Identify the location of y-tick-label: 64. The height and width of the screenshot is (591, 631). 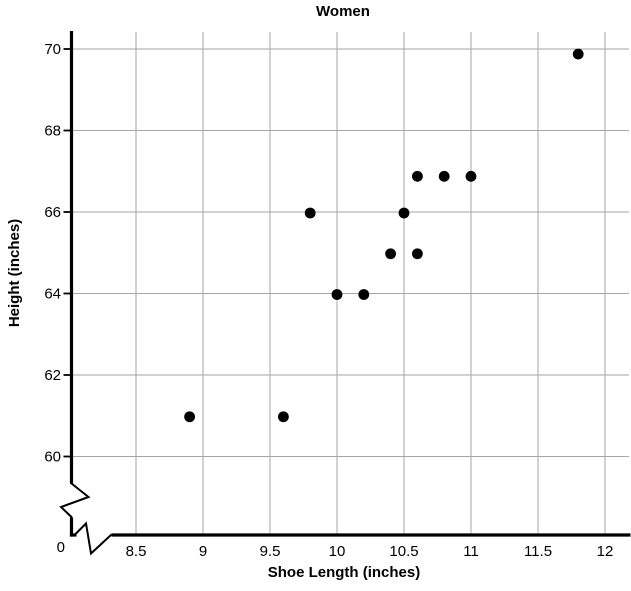
(52, 294).